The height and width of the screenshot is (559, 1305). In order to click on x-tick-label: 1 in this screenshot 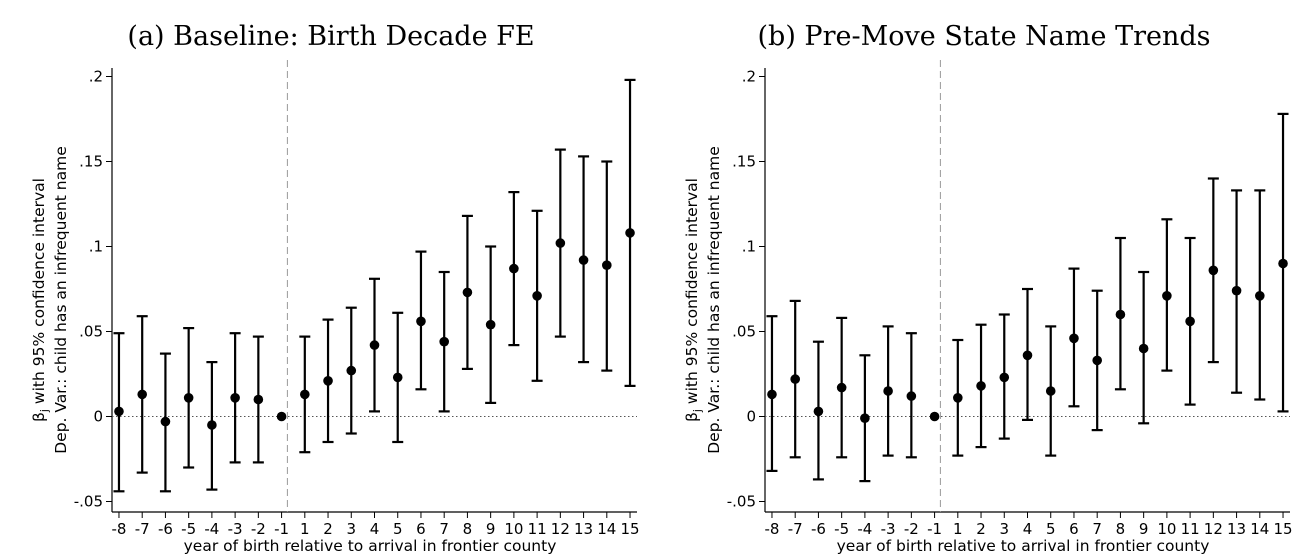, I will do `click(305, 529)`.